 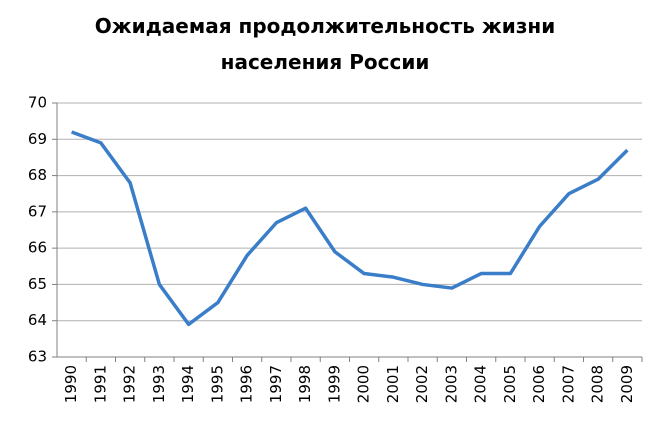 What do you see at coordinates (37, 211) in the screenshot?
I see `y-tick-label: 67` at bounding box center [37, 211].